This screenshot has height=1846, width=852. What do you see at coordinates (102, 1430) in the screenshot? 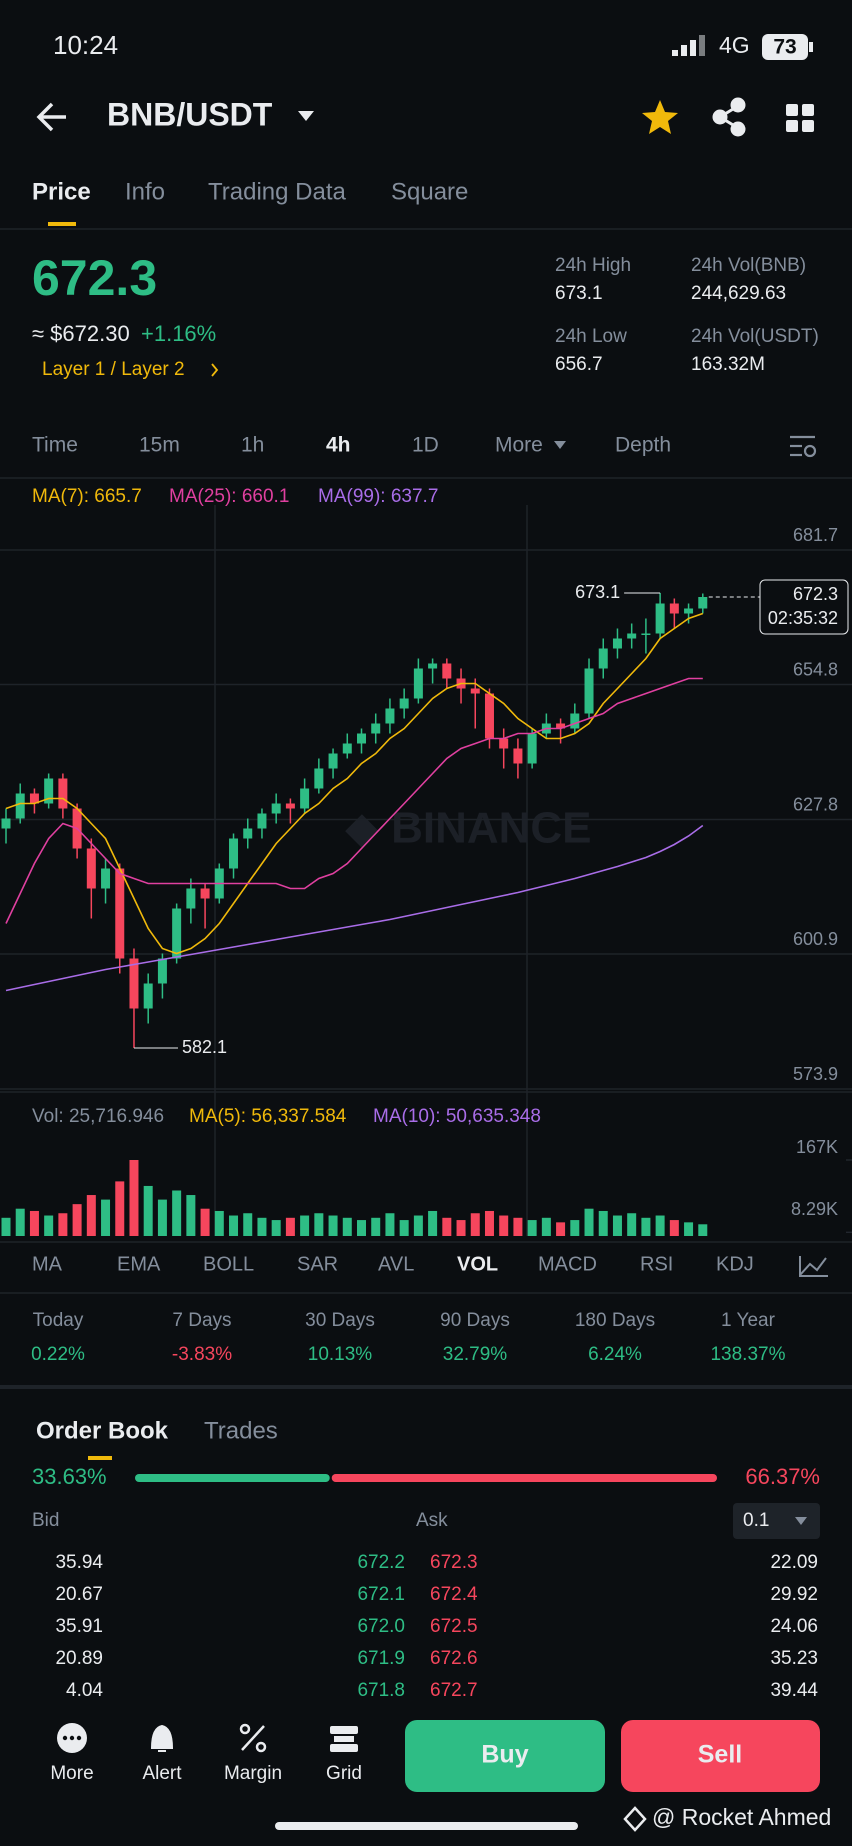
I see `orderbook-tab: Order Book` at bounding box center [102, 1430].